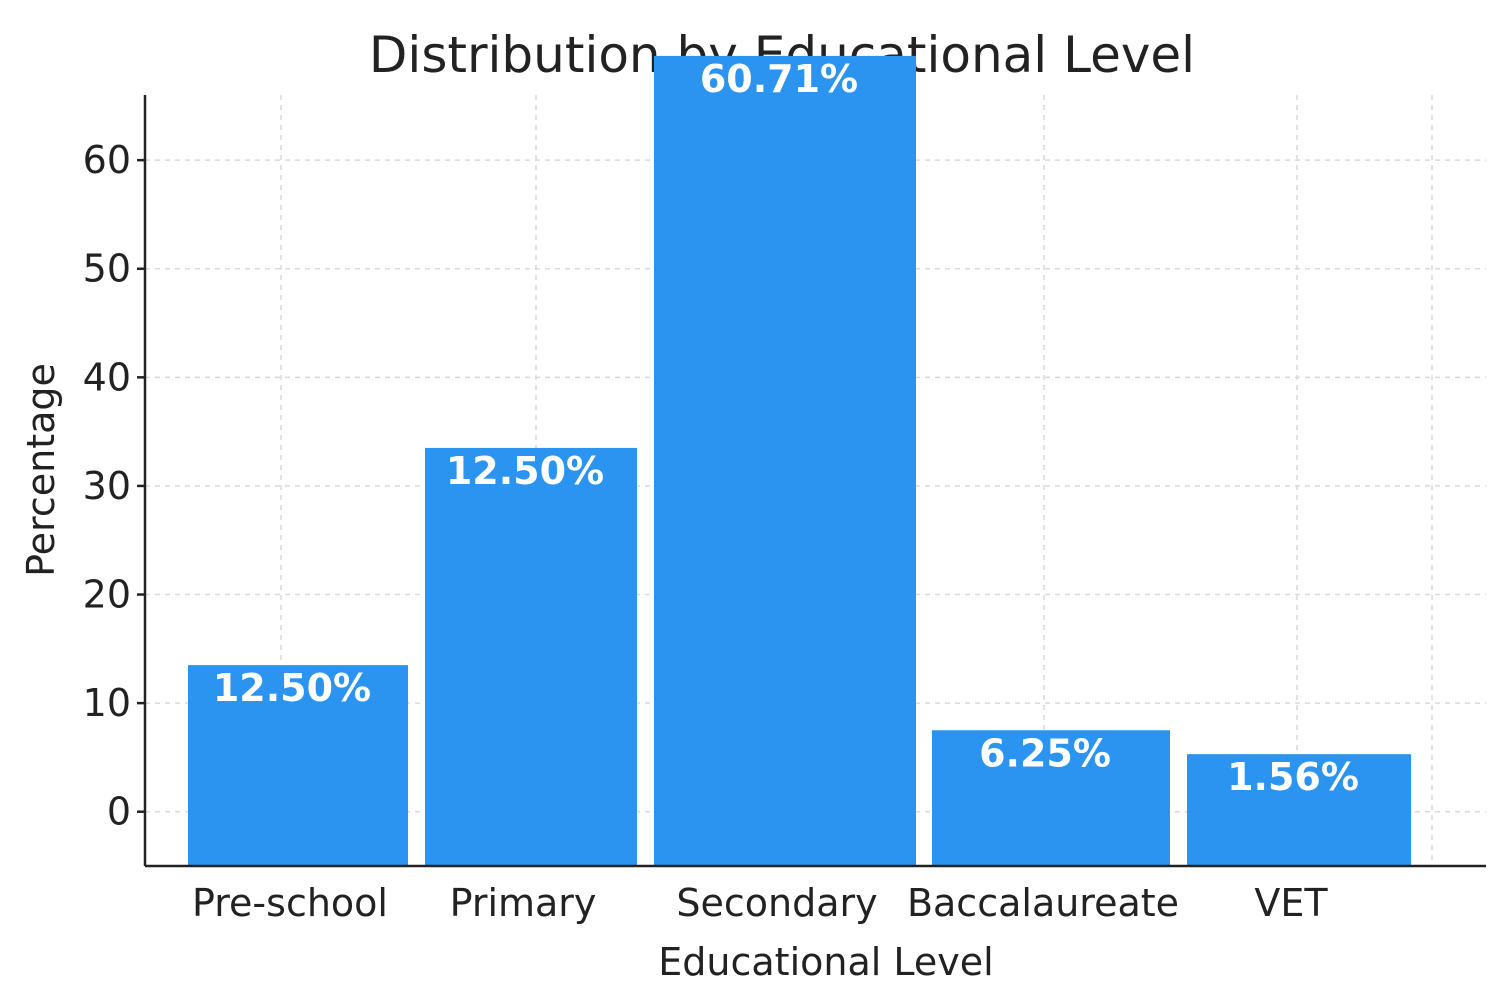 Image resolution: width=1512 pixels, height=1007 pixels. Describe the element at coordinates (1043, 903) in the screenshot. I see `x-tick-label: Baccalaureate` at that location.